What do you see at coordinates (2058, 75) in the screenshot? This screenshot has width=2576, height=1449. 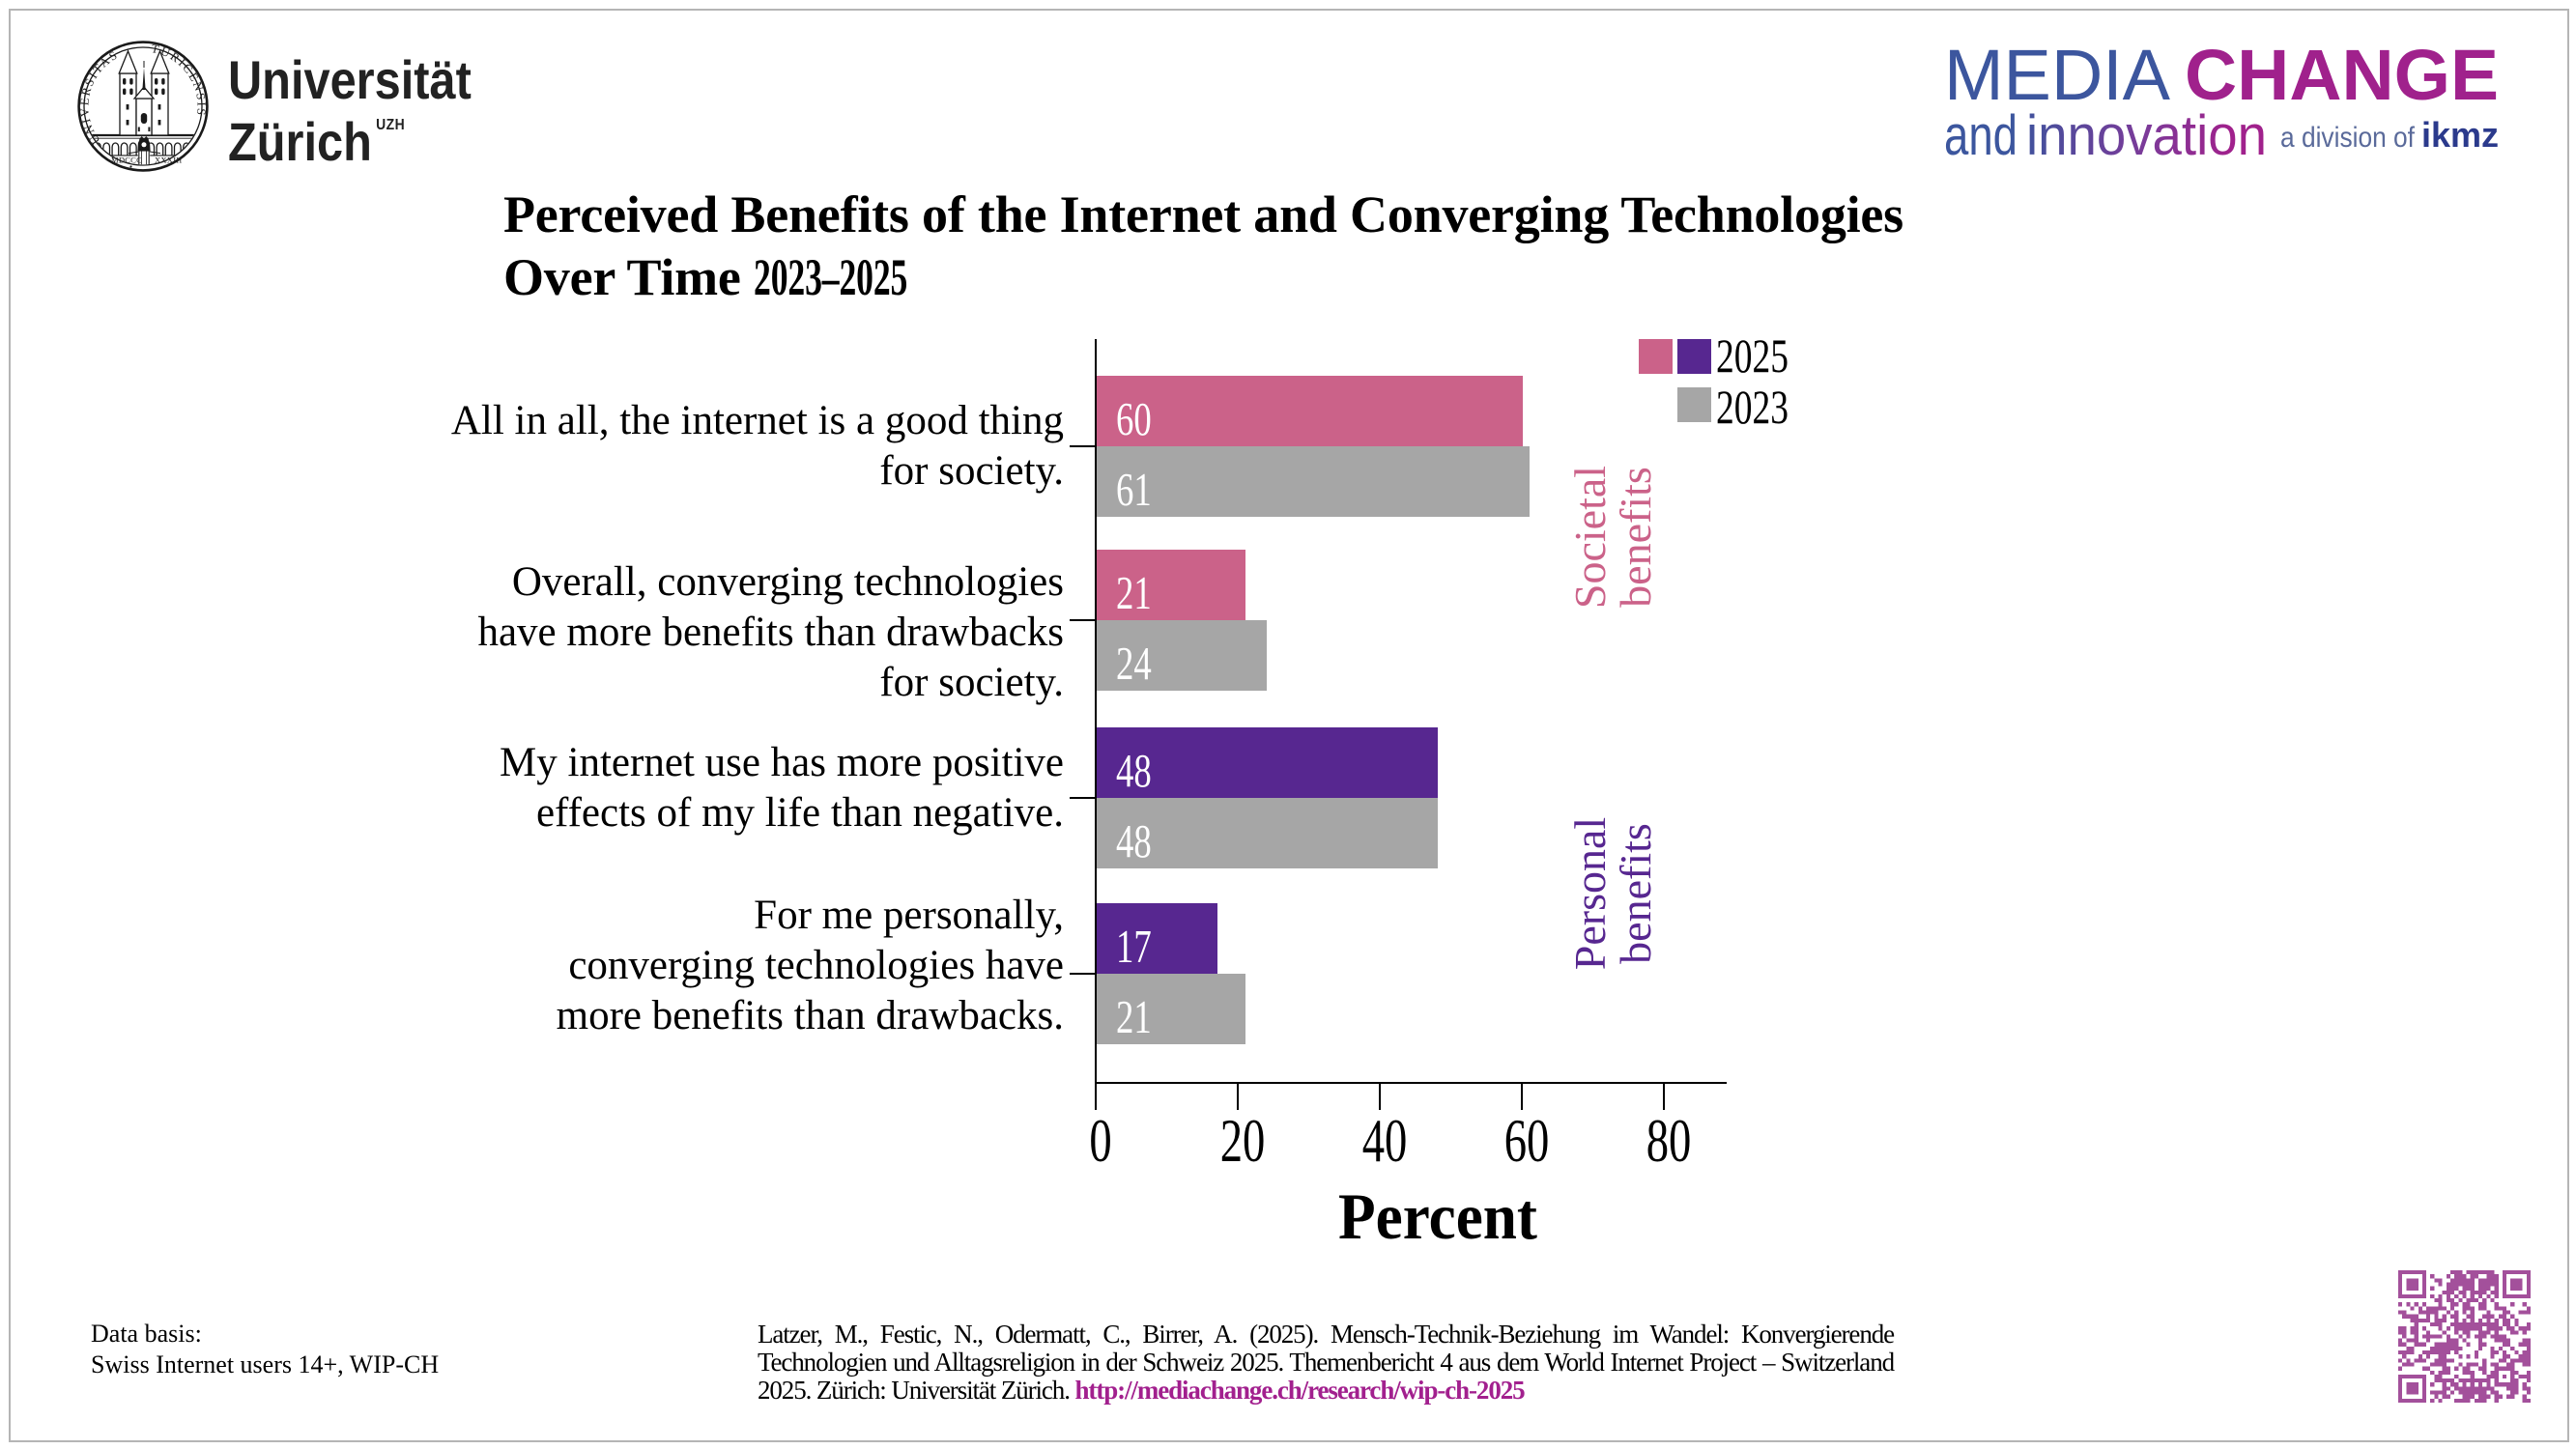 I see `svg-text: MEDIA` at bounding box center [2058, 75].